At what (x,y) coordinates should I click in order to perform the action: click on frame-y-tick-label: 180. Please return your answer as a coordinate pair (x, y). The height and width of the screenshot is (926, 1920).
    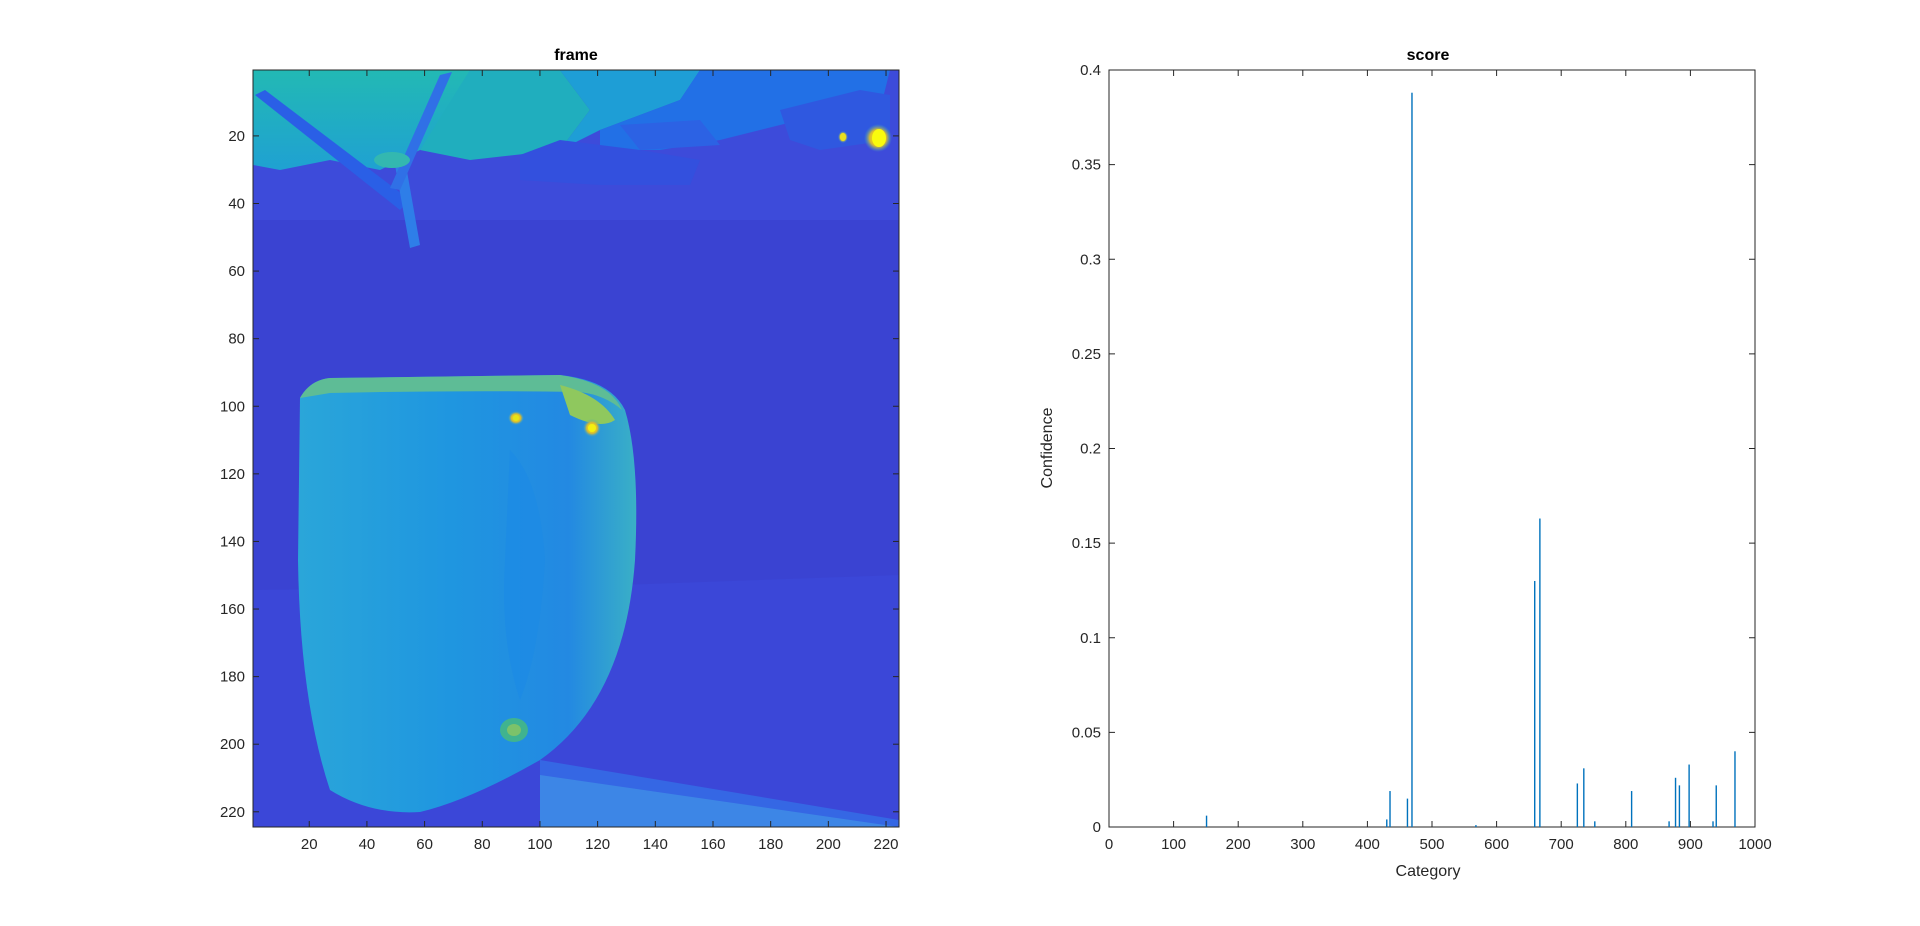
    Looking at the image, I should click on (232, 677).